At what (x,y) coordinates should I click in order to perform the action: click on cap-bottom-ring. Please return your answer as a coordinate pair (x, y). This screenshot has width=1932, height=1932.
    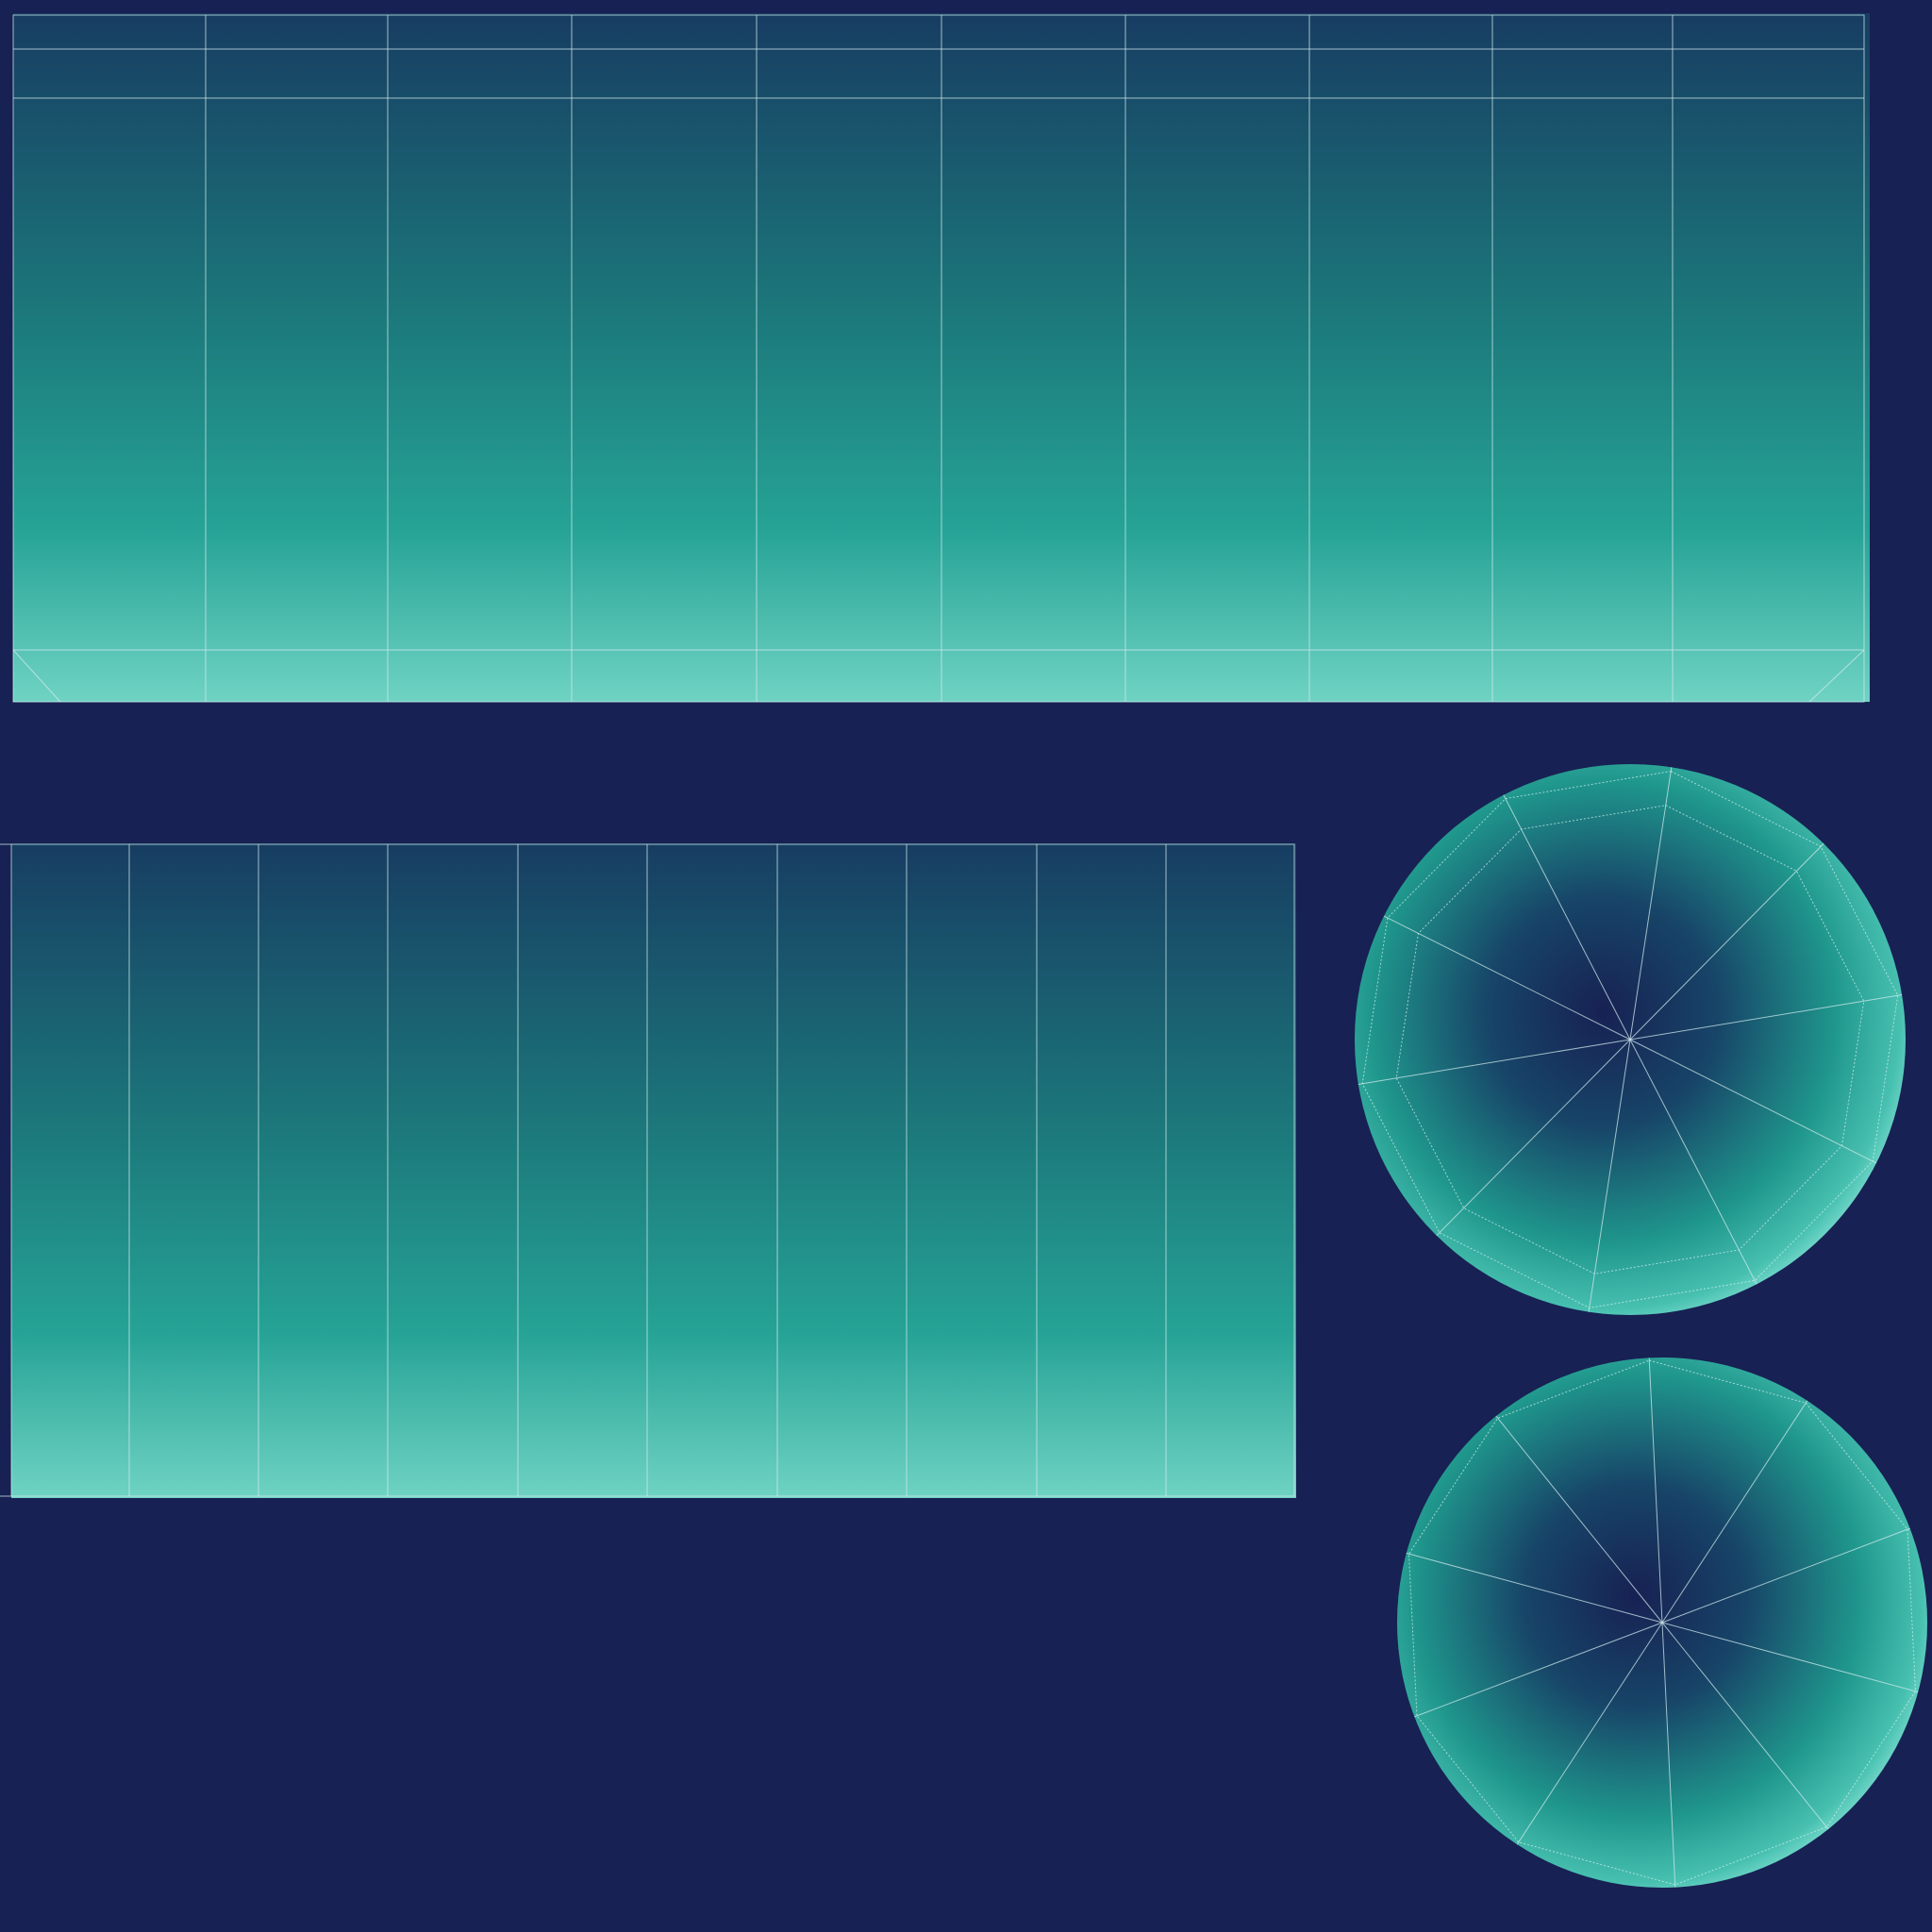
    Looking at the image, I should click on (1662, 1623).